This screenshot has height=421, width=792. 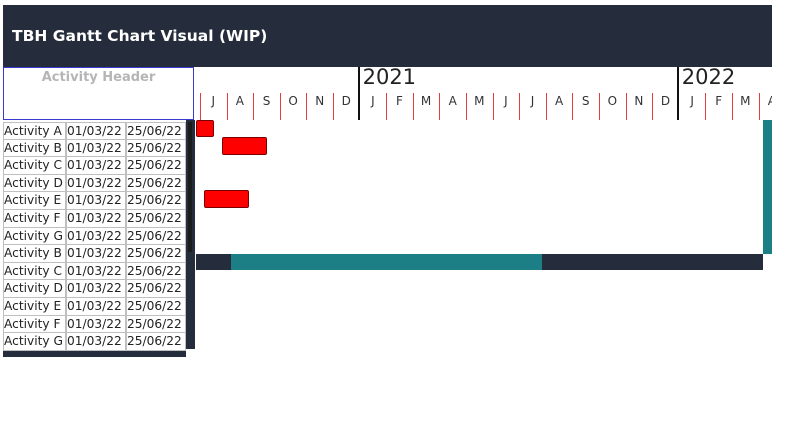 What do you see at coordinates (387, 36) in the screenshot?
I see `visual-title: TBH Gantt Chart Visual (WIP)` at bounding box center [387, 36].